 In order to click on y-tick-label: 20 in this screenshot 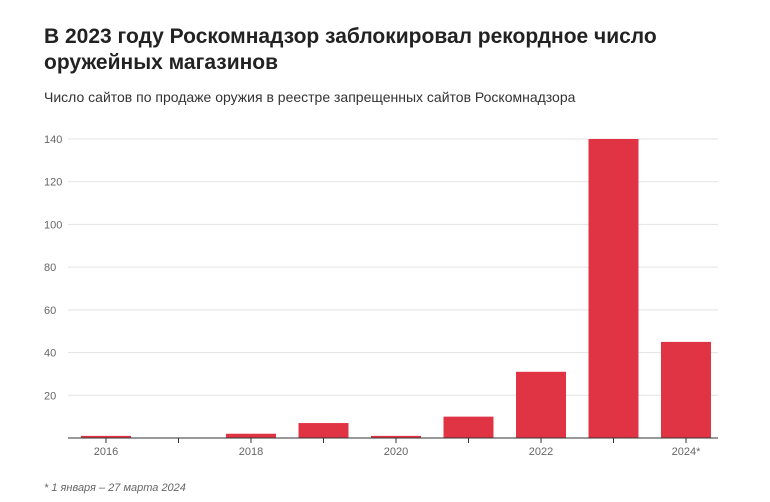, I will do `click(50, 396)`.